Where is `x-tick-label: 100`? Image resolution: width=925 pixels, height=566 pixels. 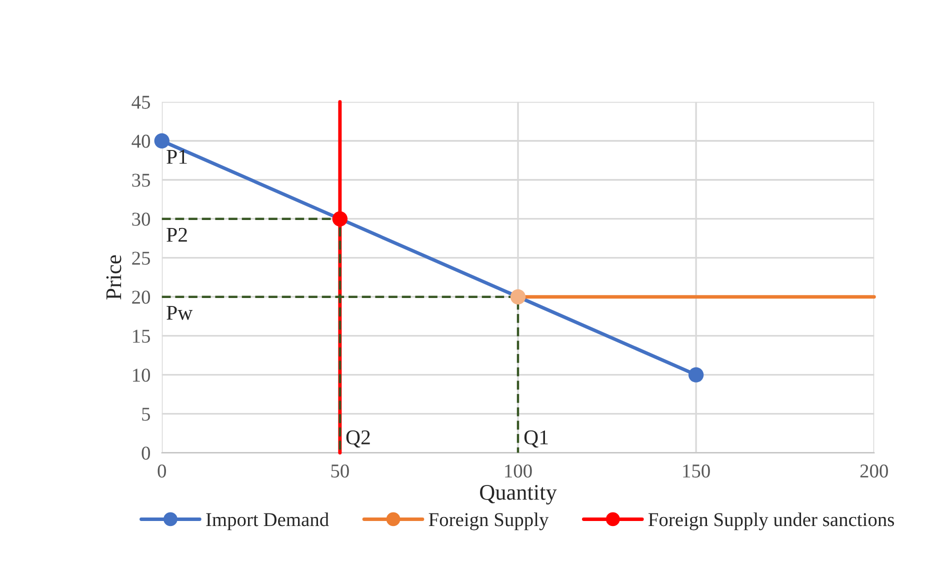
x-tick-label: 100 is located at coordinates (518, 471).